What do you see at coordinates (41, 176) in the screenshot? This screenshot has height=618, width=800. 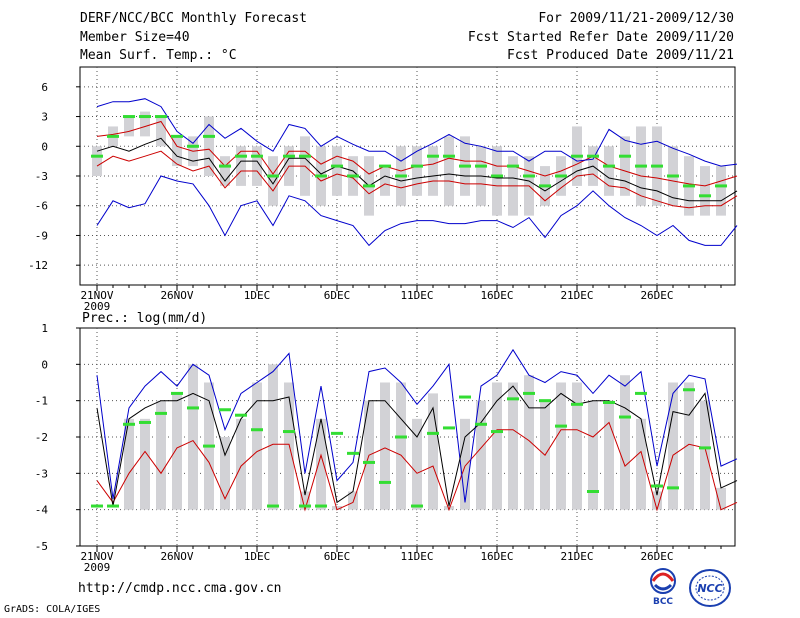 I see `y-tick-label: -3` at bounding box center [41, 176].